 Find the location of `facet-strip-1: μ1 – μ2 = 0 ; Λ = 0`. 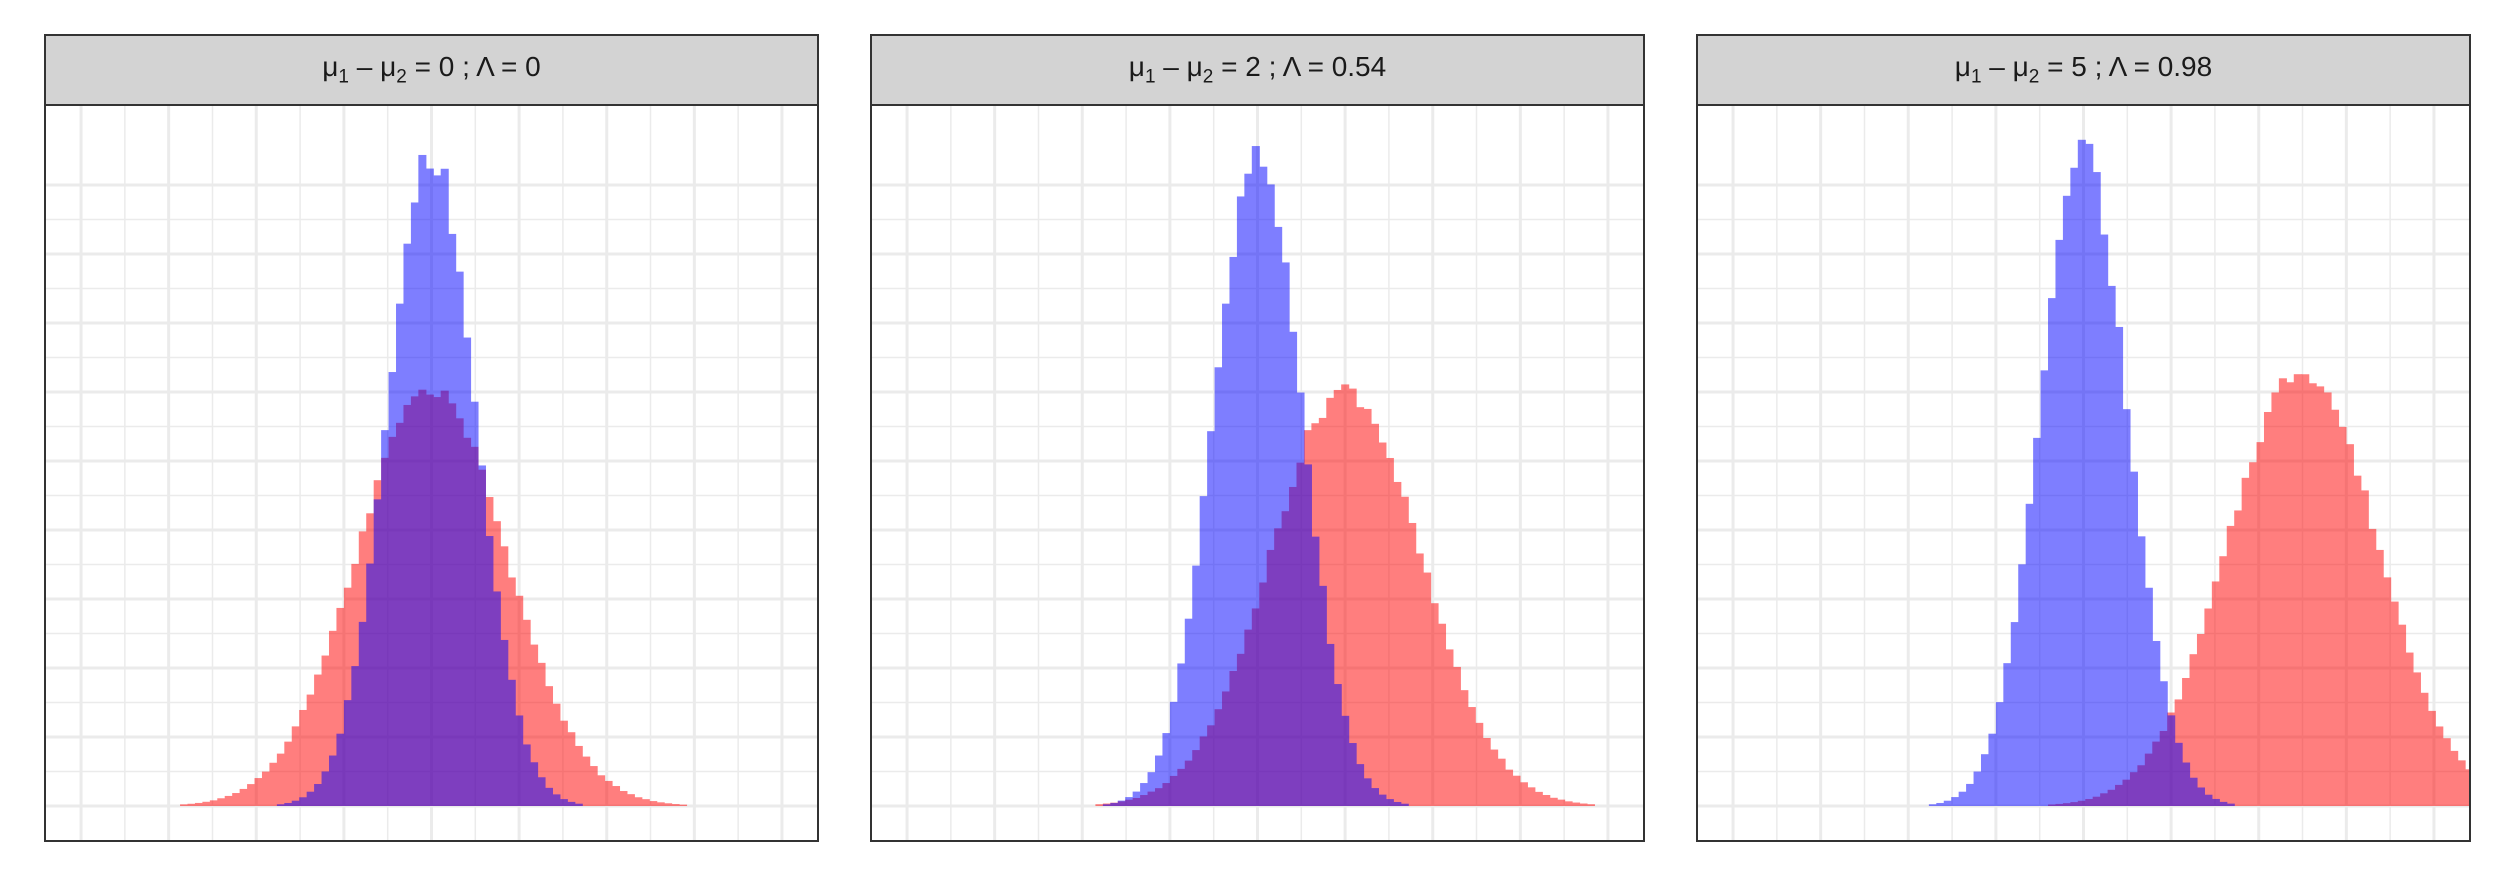

facet-strip-1: μ1 – μ2 = 0 ; Λ = 0 is located at coordinates (431, 71).